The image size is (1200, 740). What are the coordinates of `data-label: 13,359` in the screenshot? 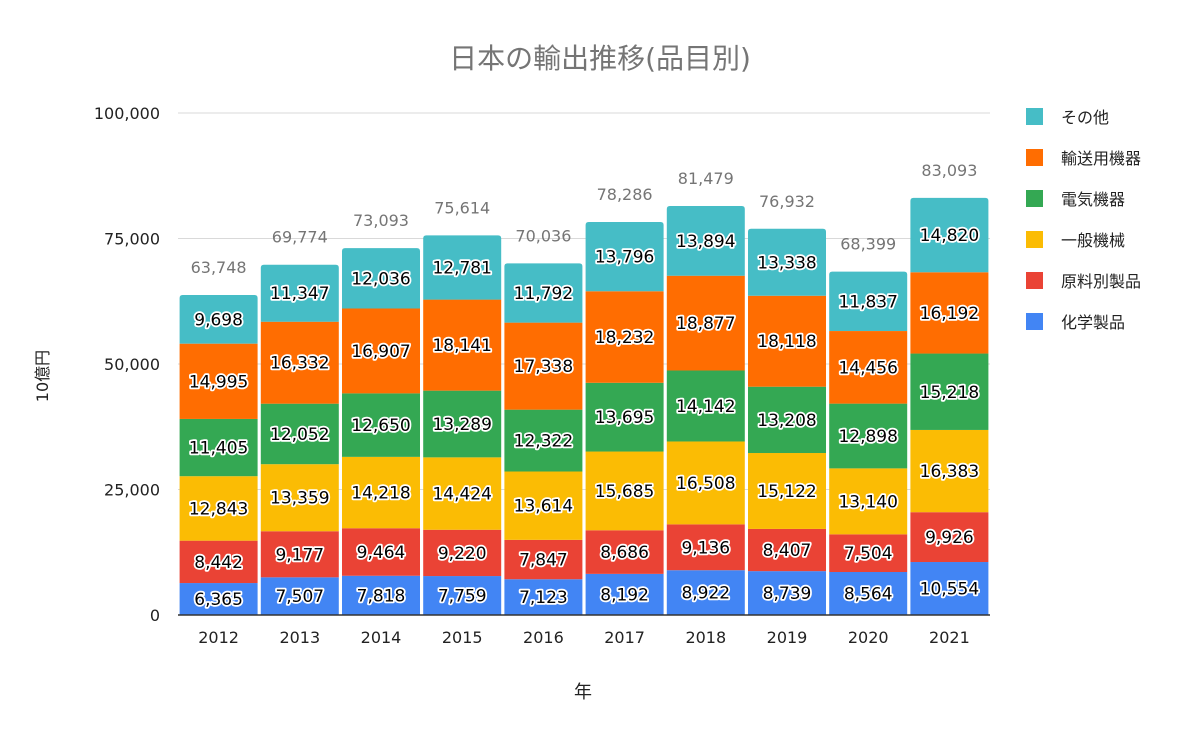 It's located at (299, 499).